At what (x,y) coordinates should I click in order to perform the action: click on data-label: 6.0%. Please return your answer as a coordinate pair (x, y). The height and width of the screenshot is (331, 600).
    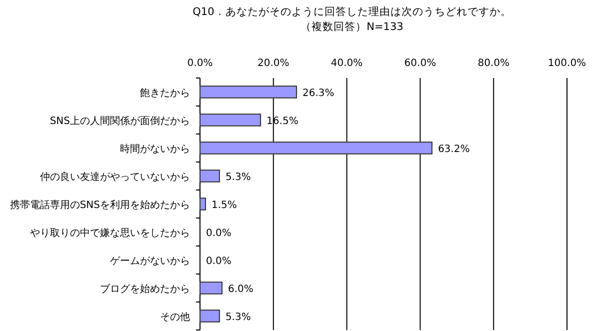
    Looking at the image, I should click on (241, 289).